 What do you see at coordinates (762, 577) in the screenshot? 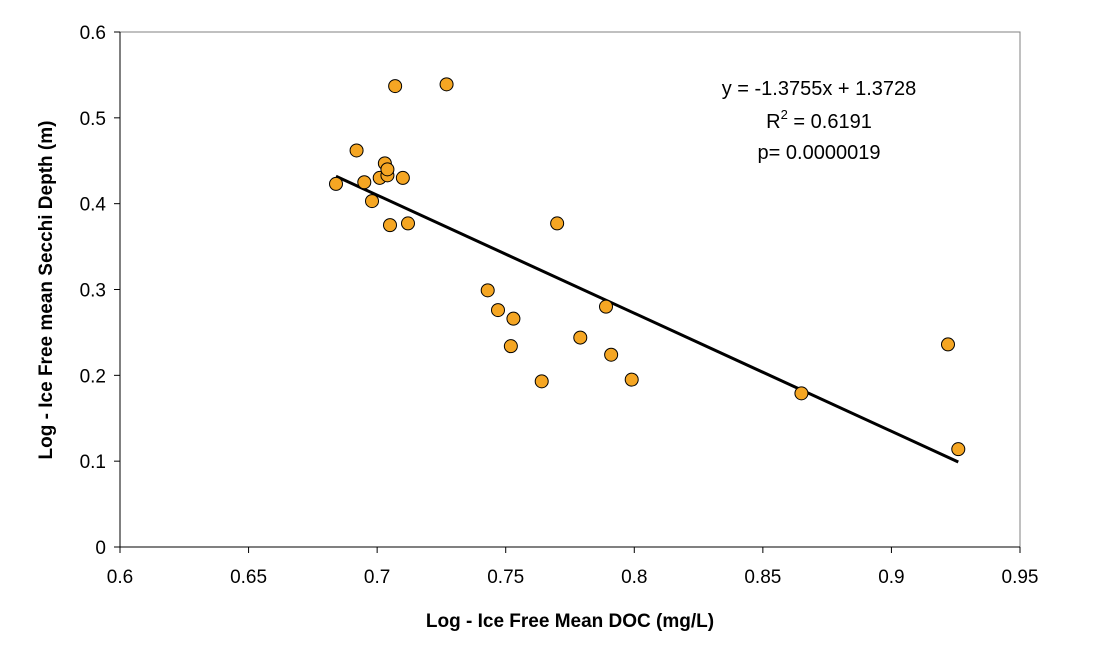
I see `x-tick-label: 0.85` at bounding box center [762, 577].